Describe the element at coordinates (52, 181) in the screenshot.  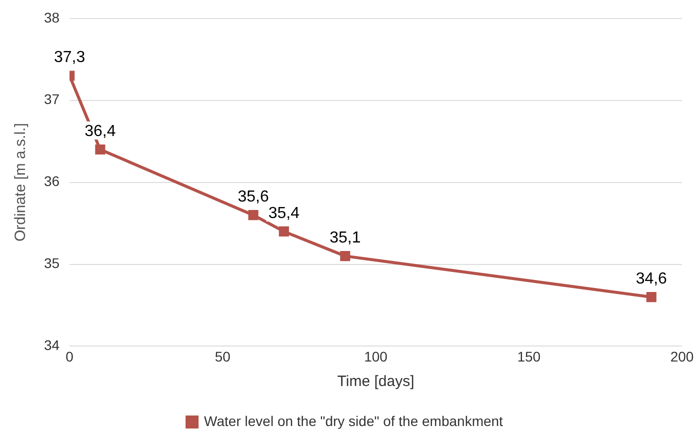
I see `y-tick-label: 36` at that location.